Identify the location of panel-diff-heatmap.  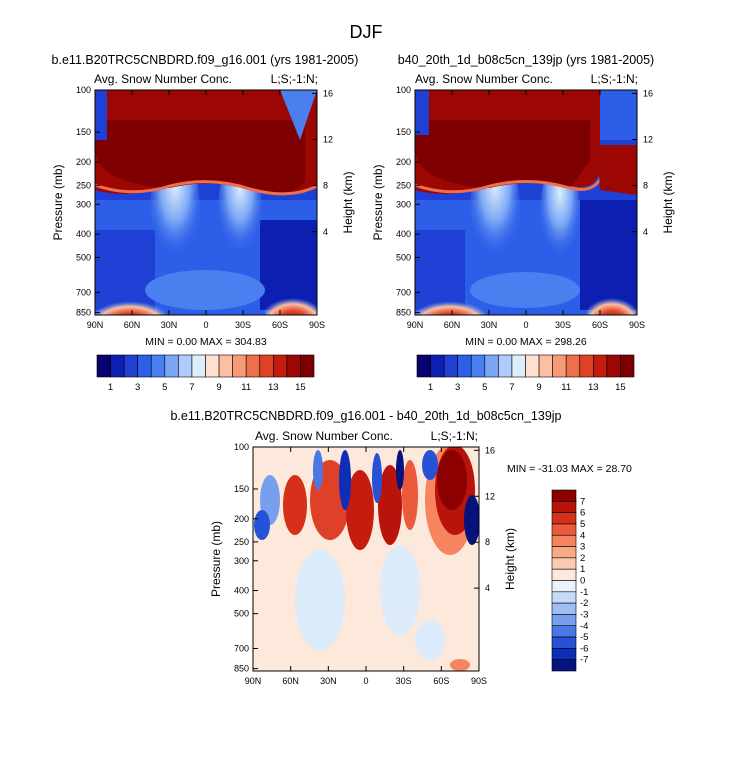
(366, 559).